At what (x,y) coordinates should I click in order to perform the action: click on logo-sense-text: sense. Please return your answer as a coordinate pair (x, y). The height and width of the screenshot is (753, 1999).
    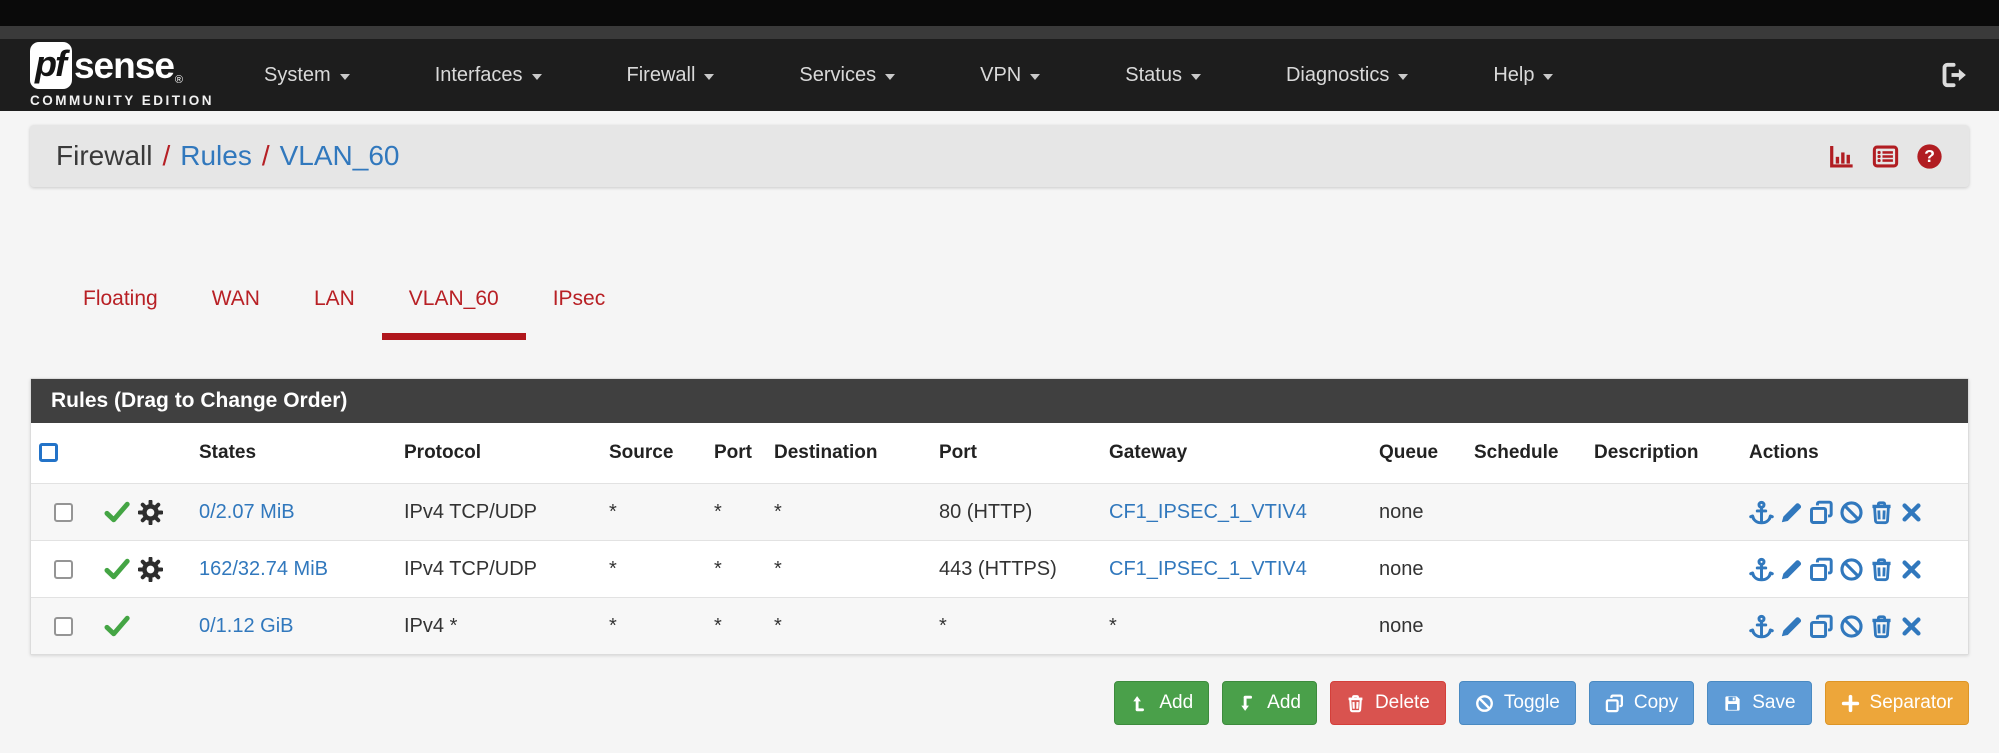
    Looking at the image, I should click on (124, 65).